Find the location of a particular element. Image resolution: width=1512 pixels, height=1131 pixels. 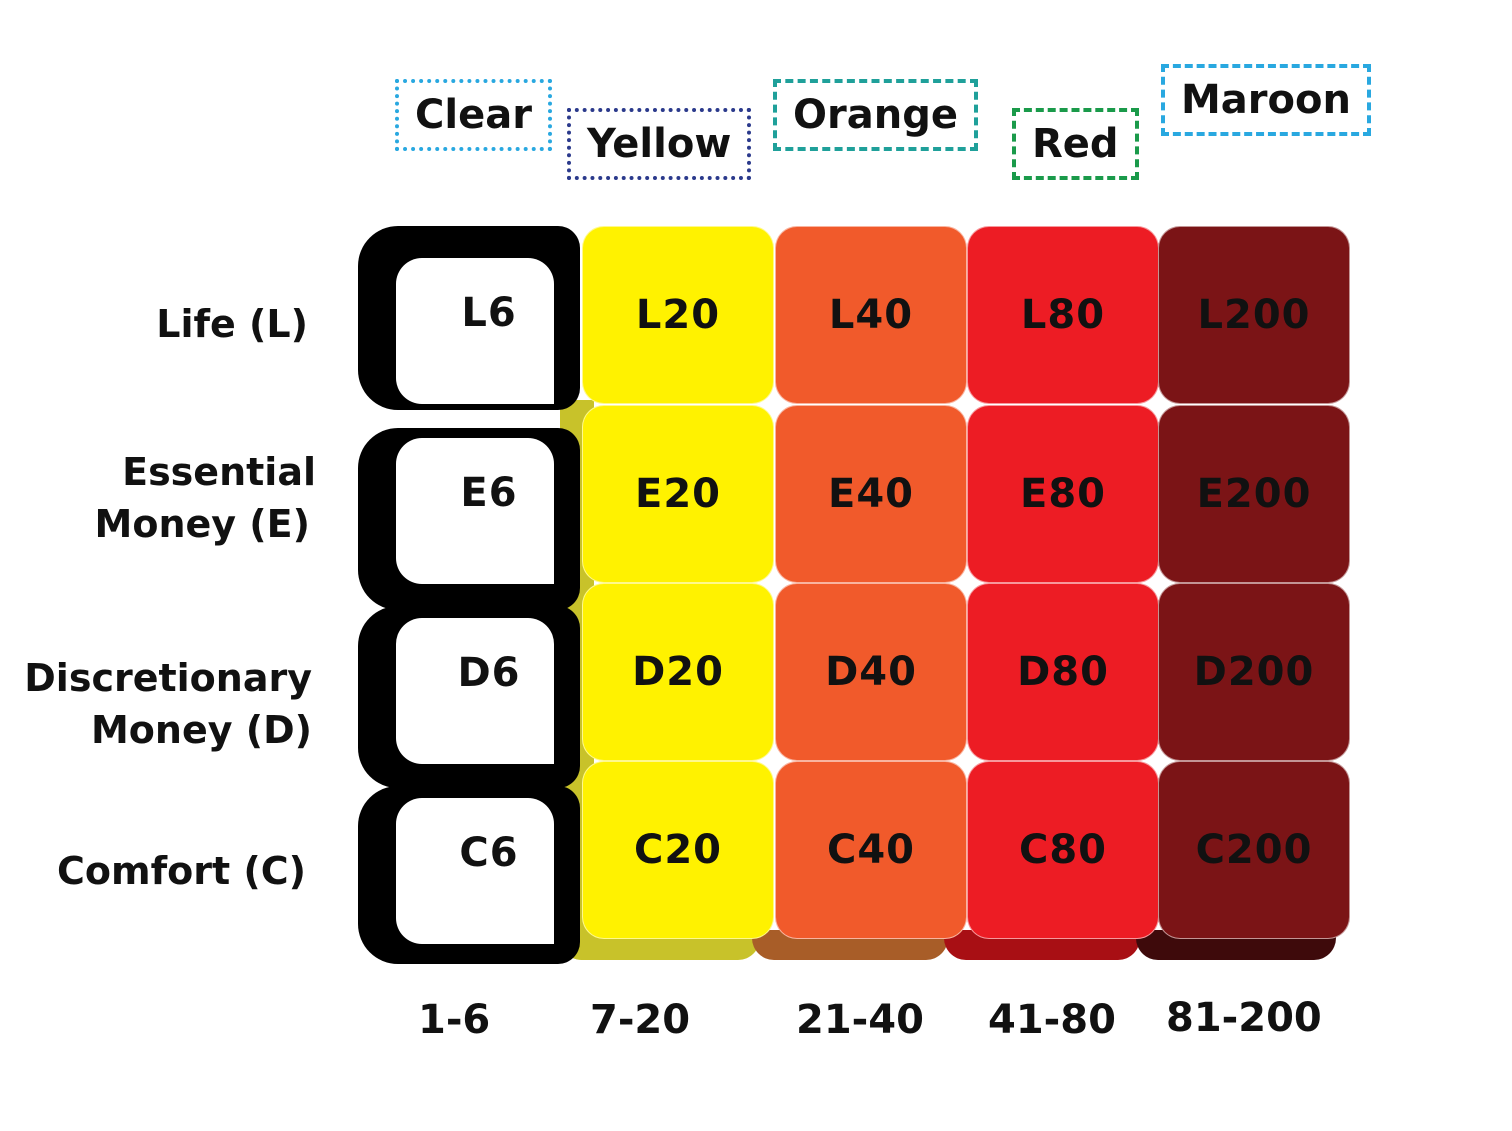

cell-label: E20 is located at coordinates (678, 494).